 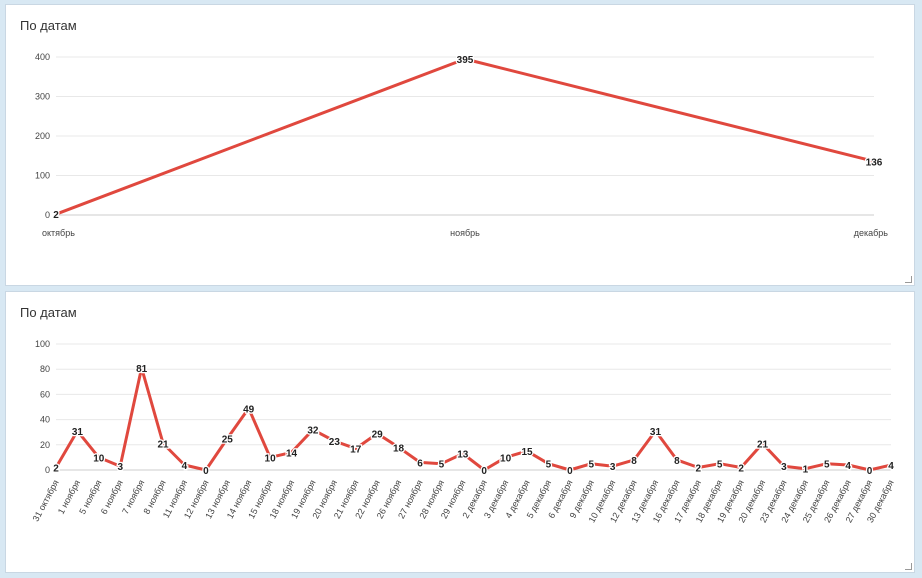 What do you see at coordinates (465, 233) in the screenshot?
I see `x-tick-label: ноябрь` at bounding box center [465, 233].